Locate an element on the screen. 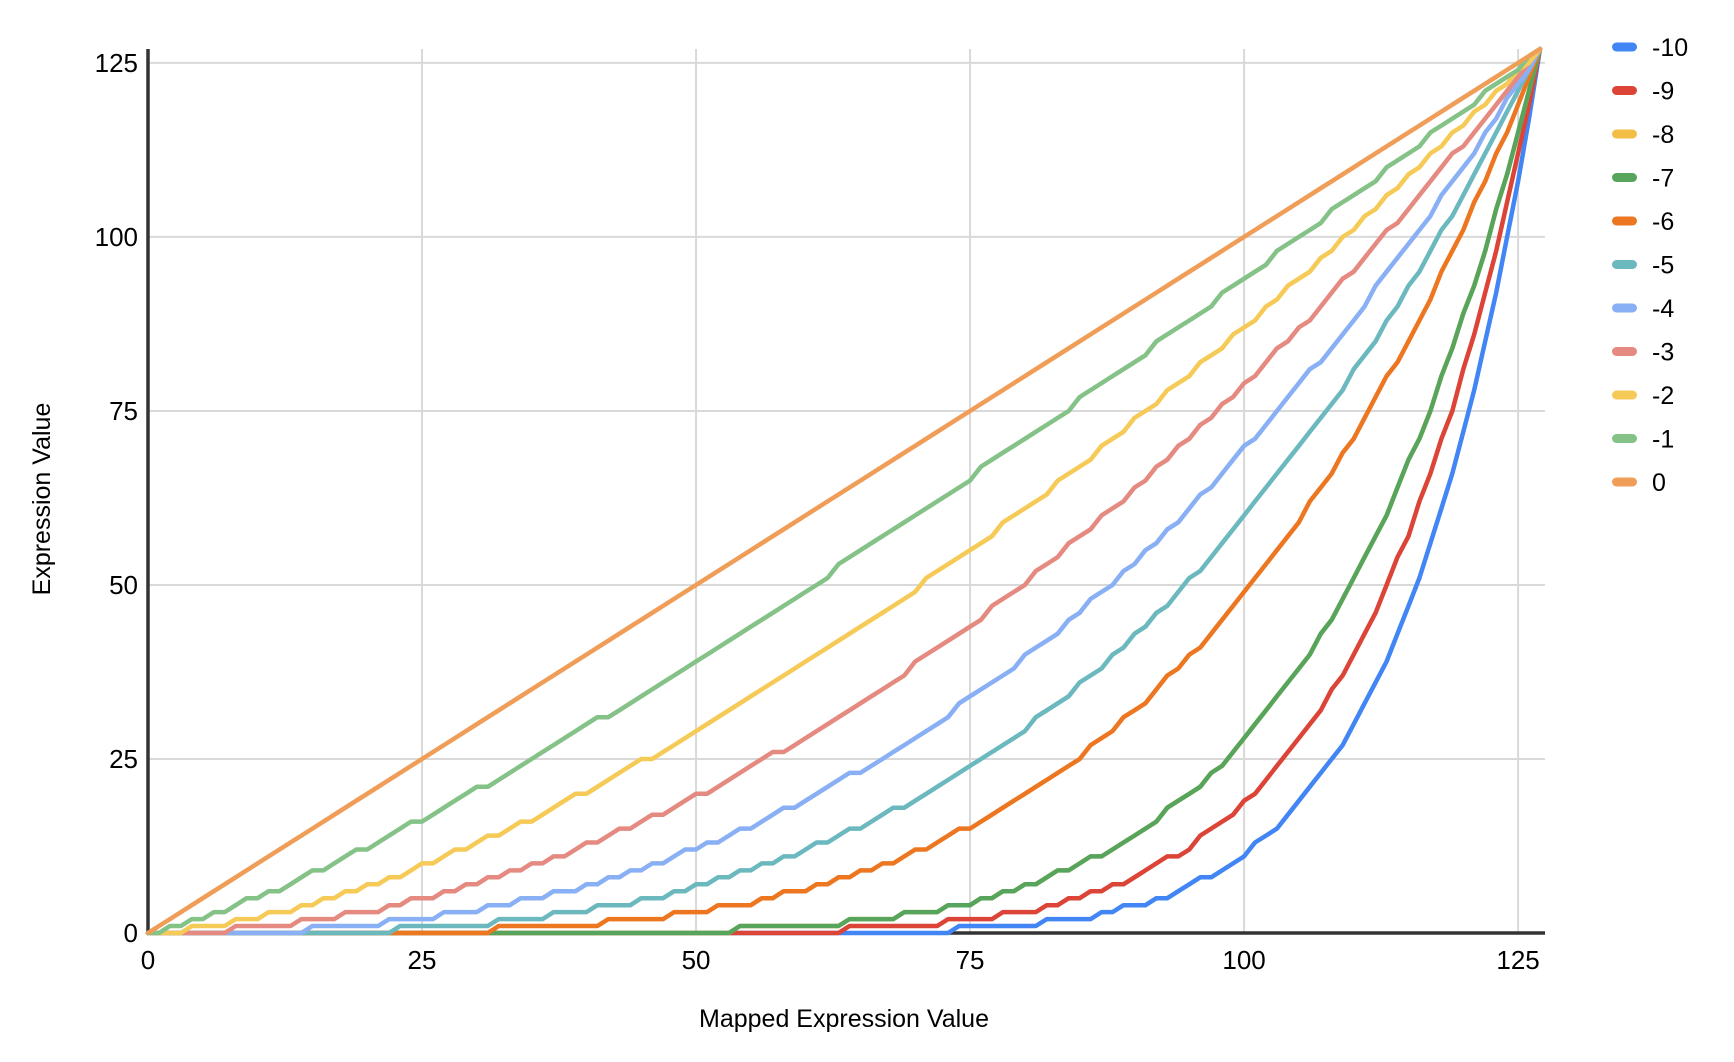 The height and width of the screenshot is (1062, 1734). legend: -10-9-8-7-6-5-4-3-2-10 is located at coordinates (1650, 265).